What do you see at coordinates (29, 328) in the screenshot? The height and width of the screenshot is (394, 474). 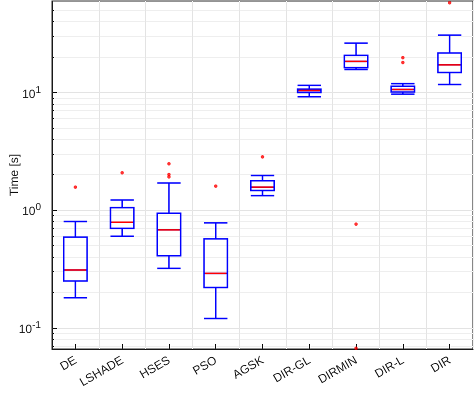 I see `y-tick-label: 10$^{-1}$` at bounding box center [29, 328].